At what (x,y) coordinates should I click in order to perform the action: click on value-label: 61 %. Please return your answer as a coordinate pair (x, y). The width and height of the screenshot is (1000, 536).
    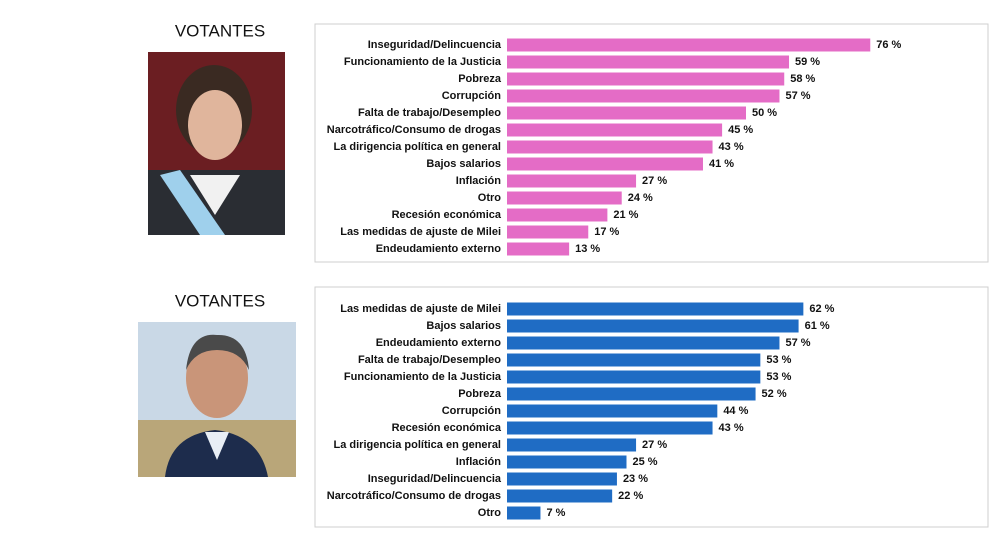
    Looking at the image, I should click on (817, 326).